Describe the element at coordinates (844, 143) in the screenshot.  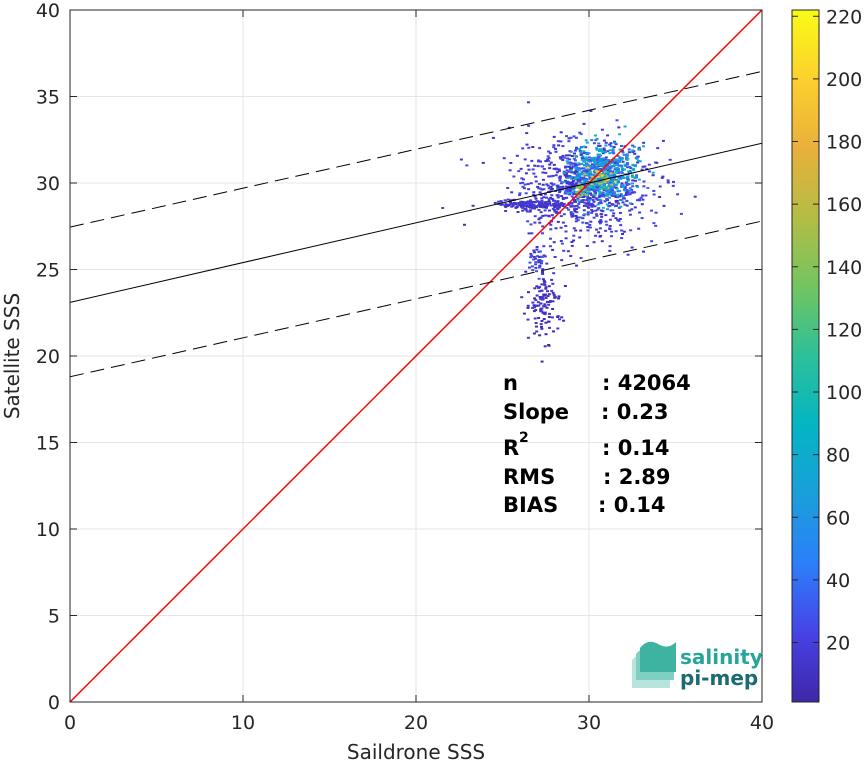
I see `colorbar-tick-label: 180` at that location.